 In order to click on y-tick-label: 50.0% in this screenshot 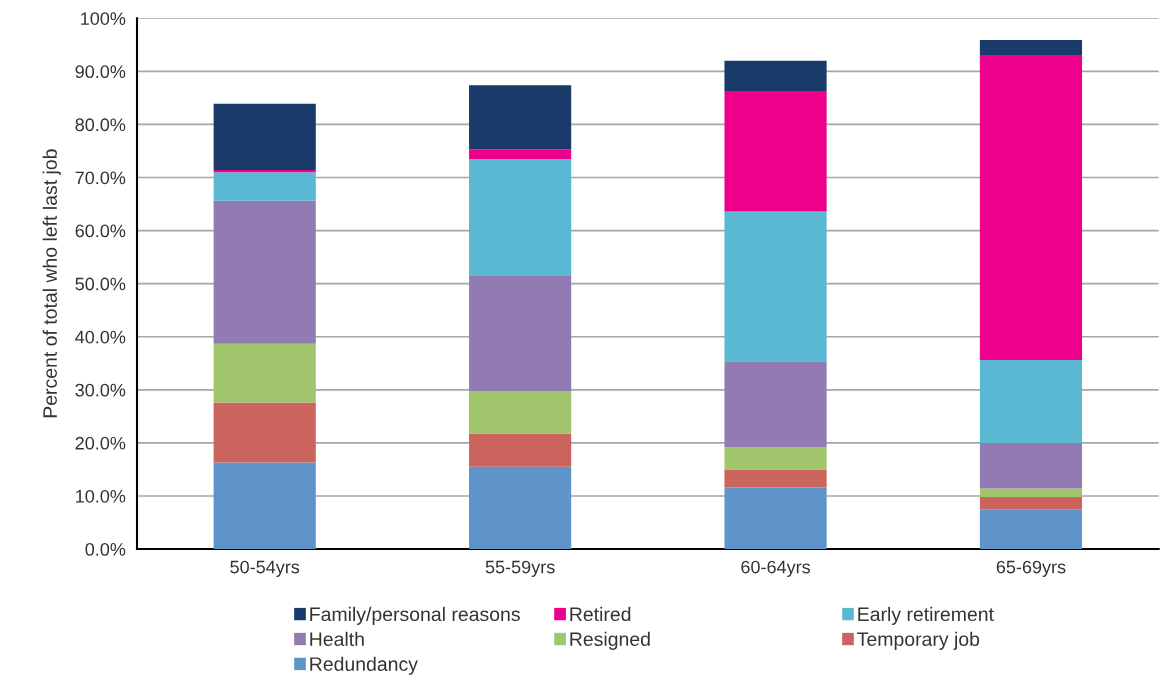, I will do `click(100, 284)`.